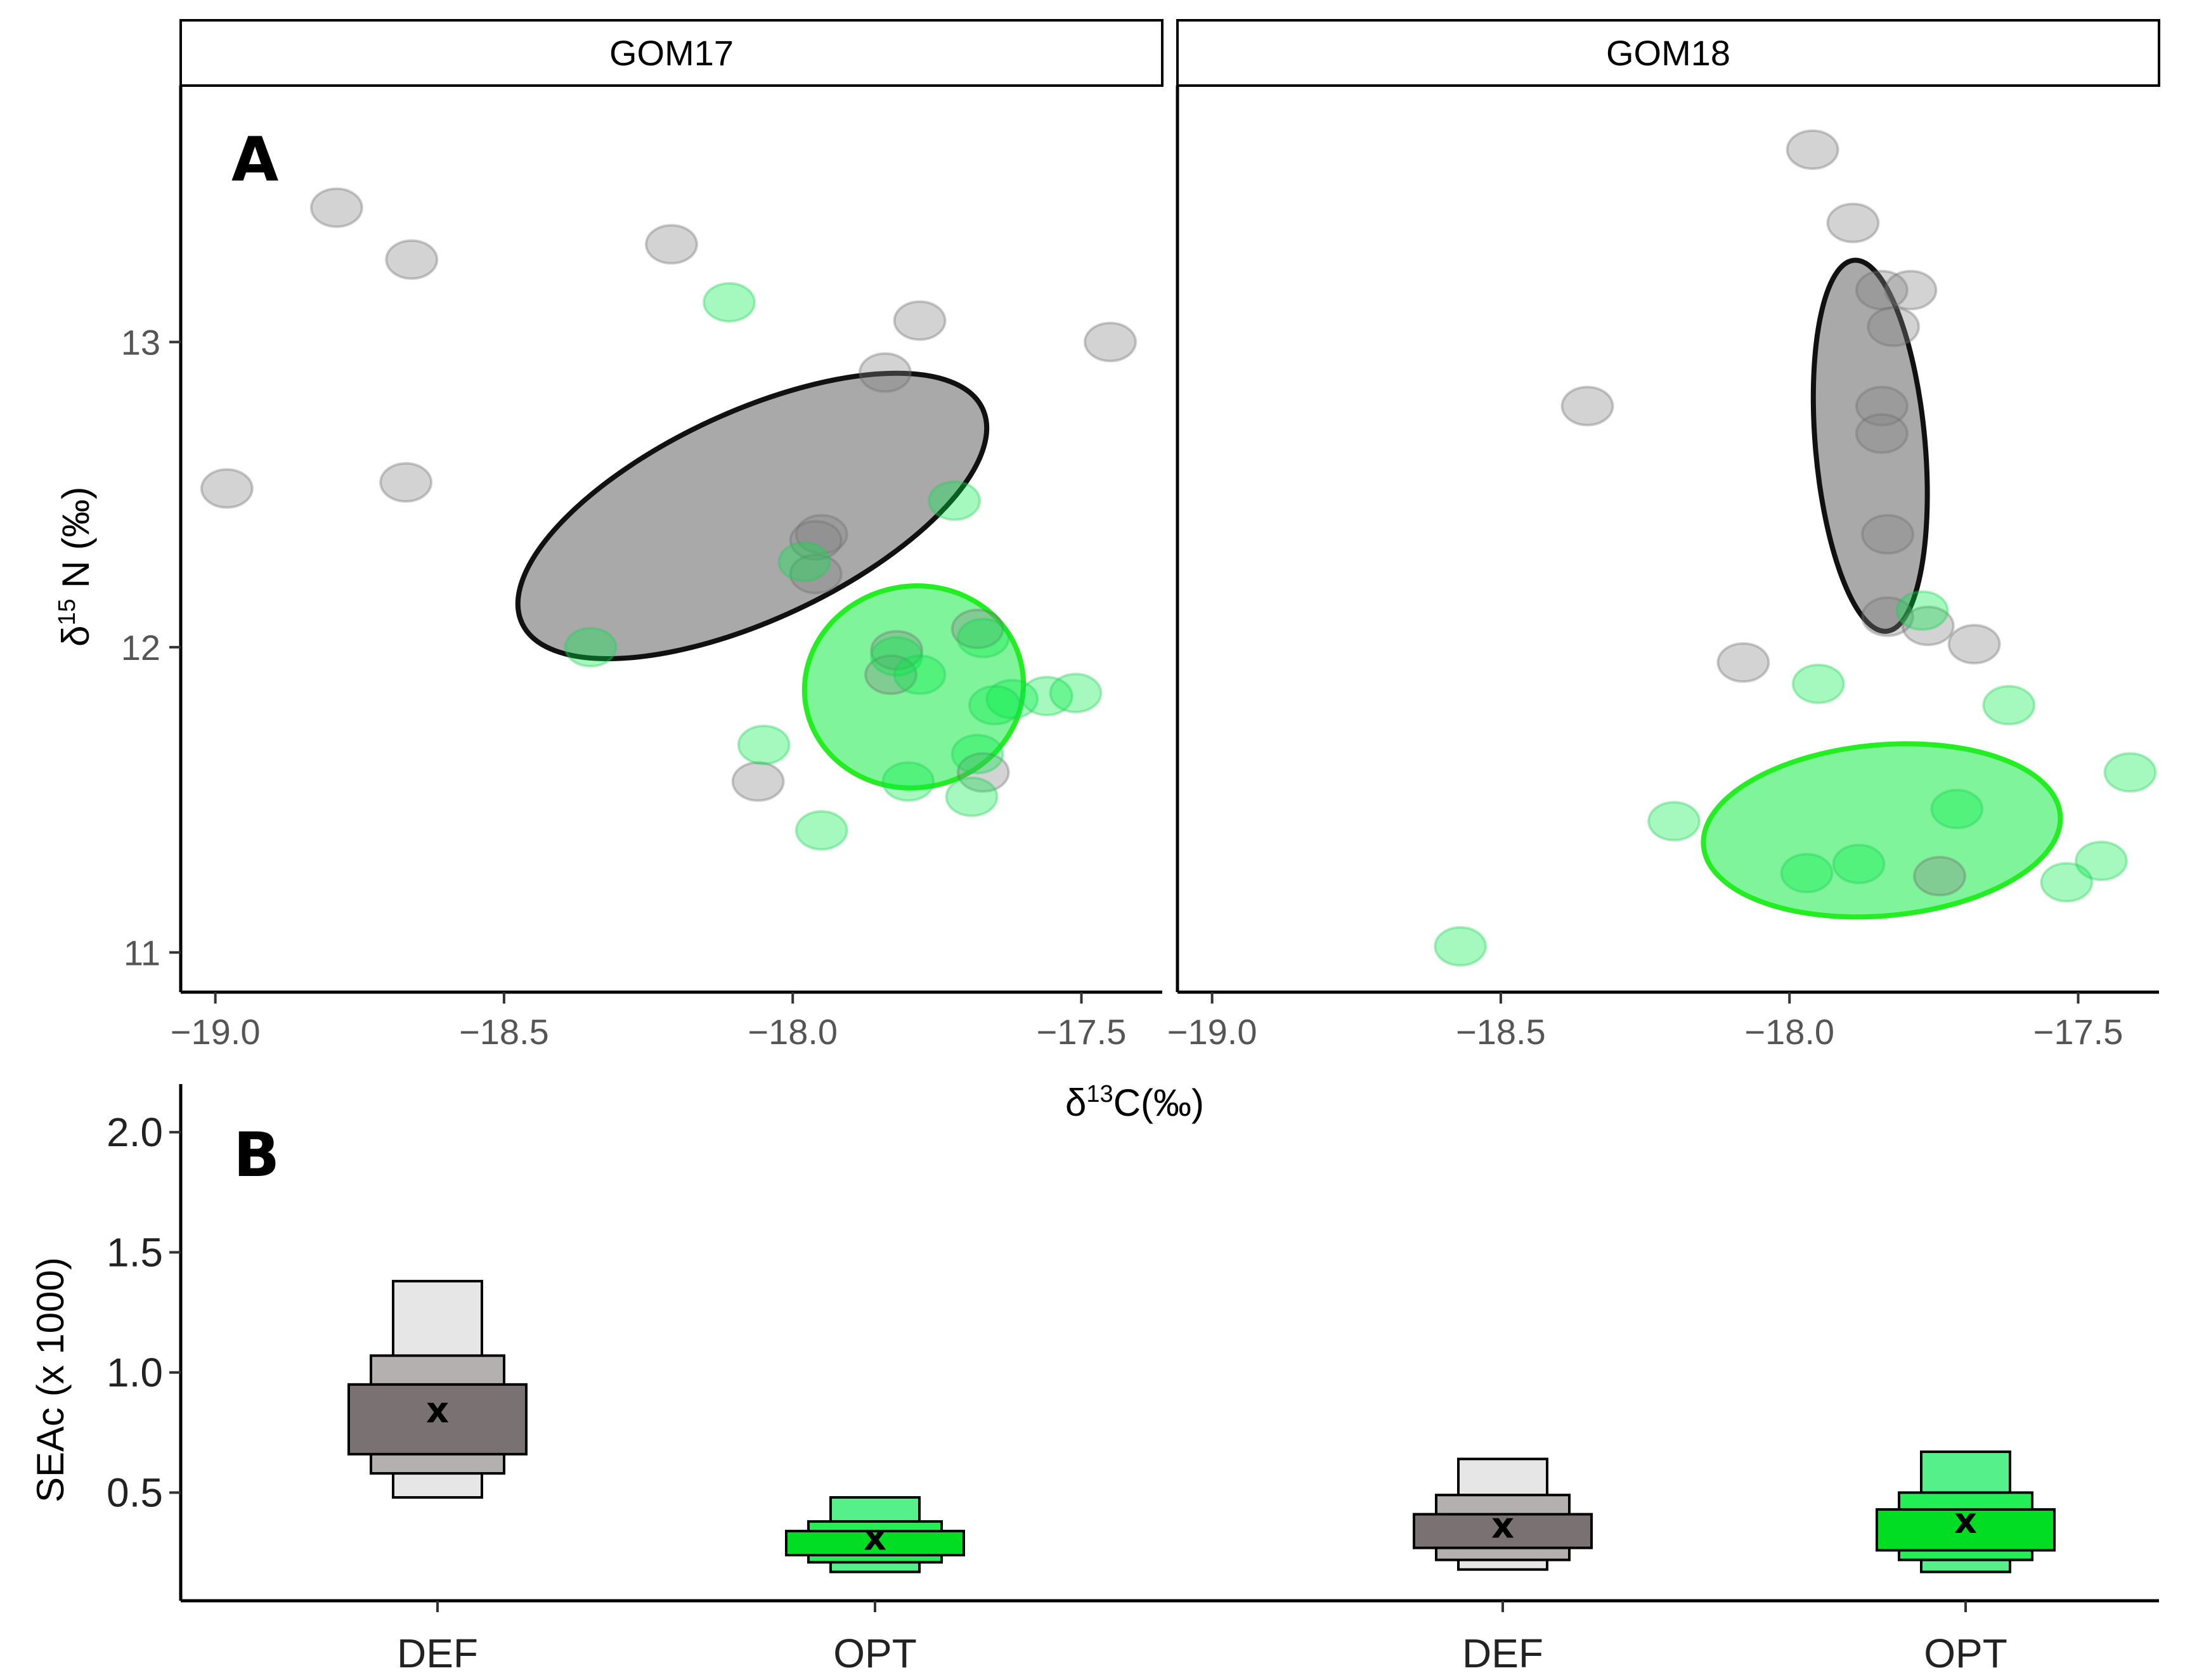  What do you see at coordinates (1134, 1102) in the screenshot?
I see `panel-a-x-title: δ13C(‰)` at bounding box center [1134, 1102].